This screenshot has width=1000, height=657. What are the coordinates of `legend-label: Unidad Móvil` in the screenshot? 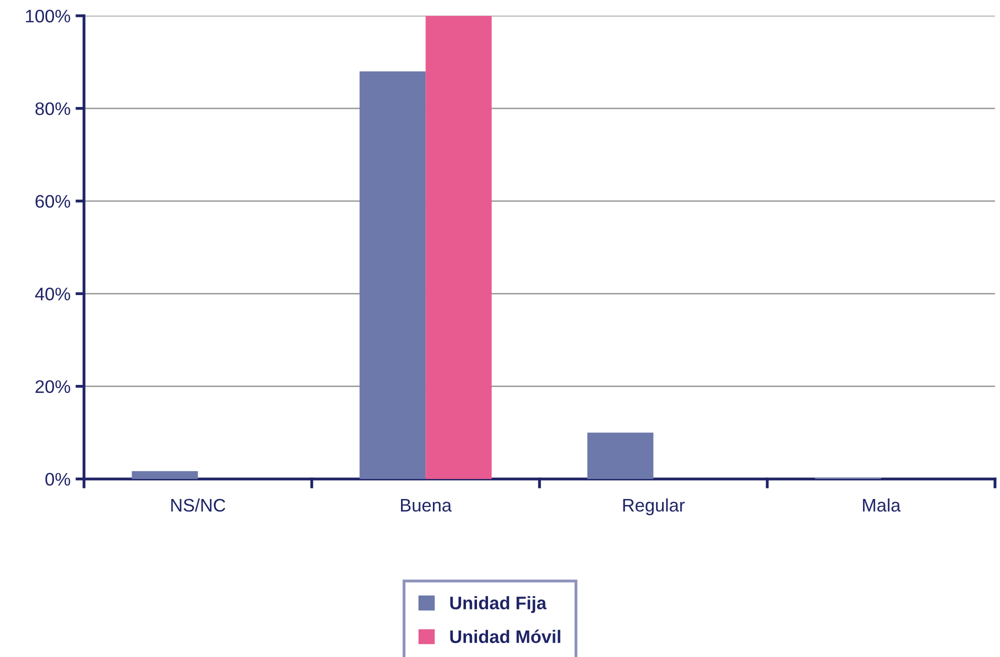 It's located at (505, 637).